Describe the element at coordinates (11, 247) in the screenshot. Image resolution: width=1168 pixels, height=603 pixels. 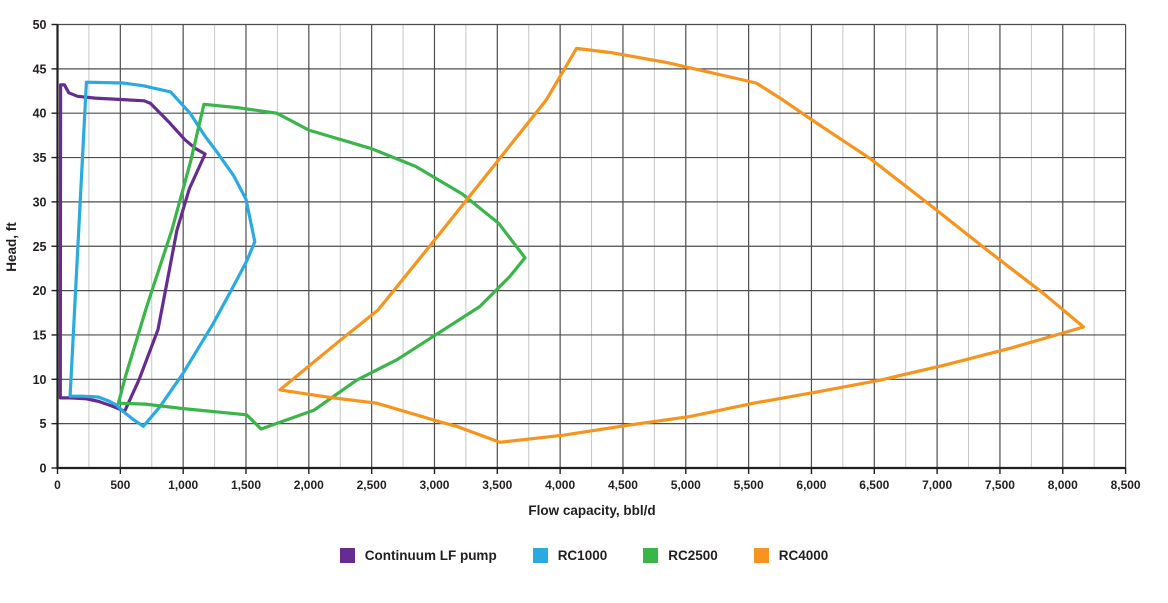
I see `y-axis-title: Head, ft` at that location.